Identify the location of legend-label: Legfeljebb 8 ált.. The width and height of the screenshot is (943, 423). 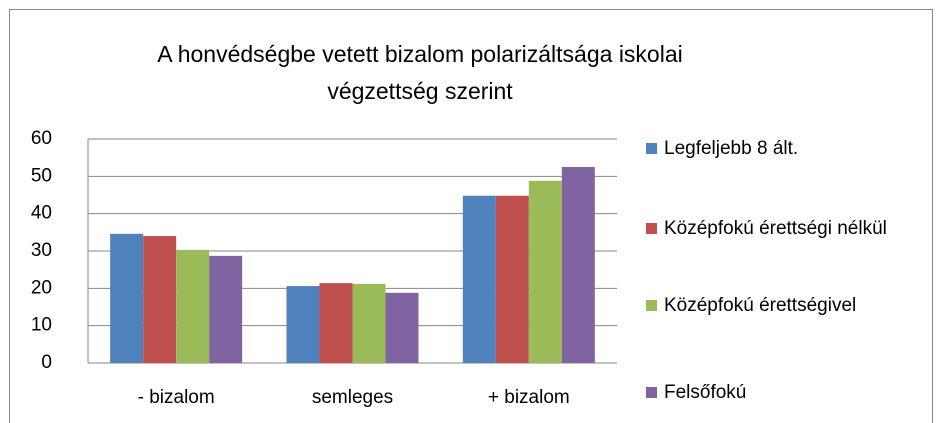
(731, 148).